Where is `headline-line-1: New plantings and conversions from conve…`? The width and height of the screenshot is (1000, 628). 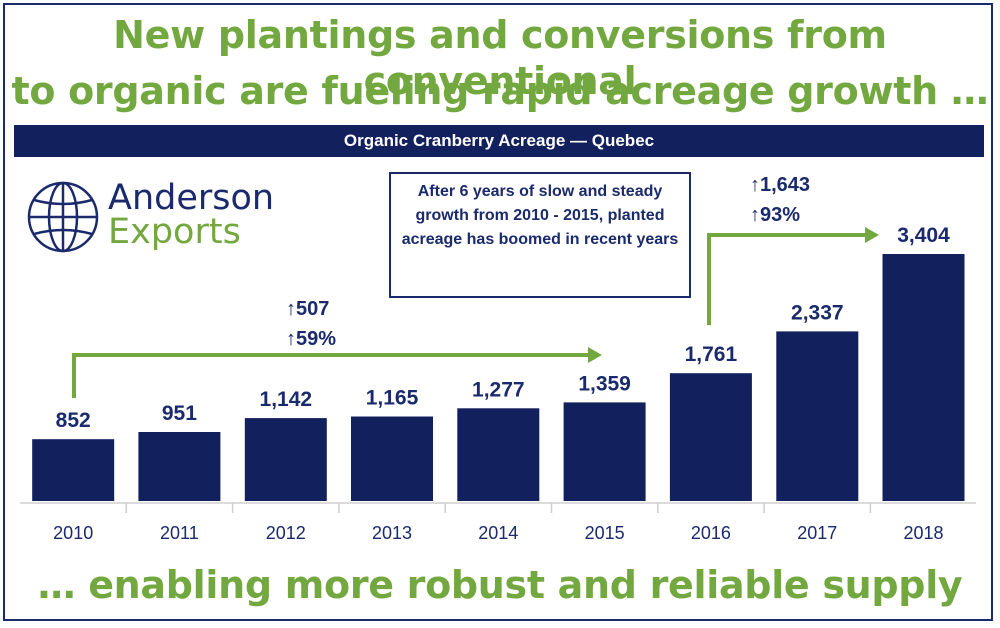 headline-line-1: New plantings and conversions from conve… is located at coordinates (500, 58).